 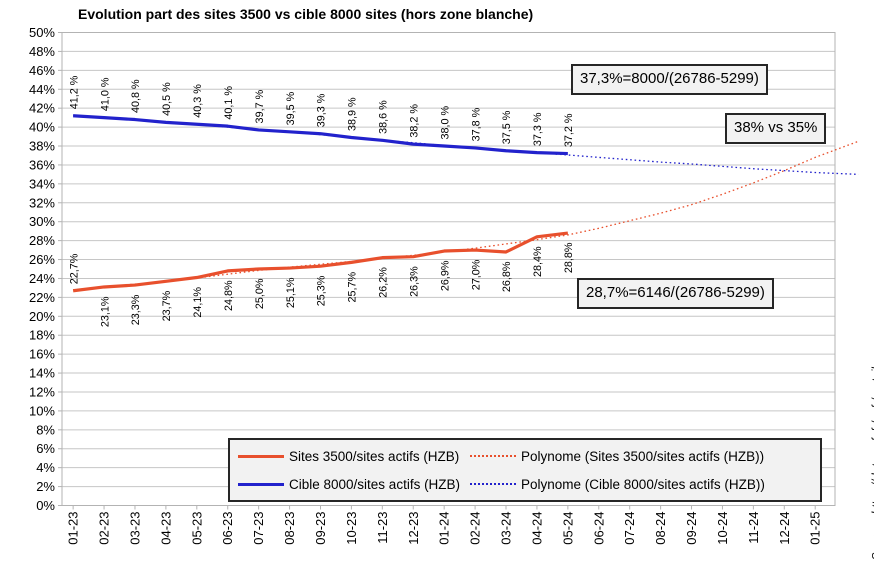 What do you see at coordinates (42, 373) in the screenshot?
I see `y-axis-label: 14%` at bounding box center [42, 373].